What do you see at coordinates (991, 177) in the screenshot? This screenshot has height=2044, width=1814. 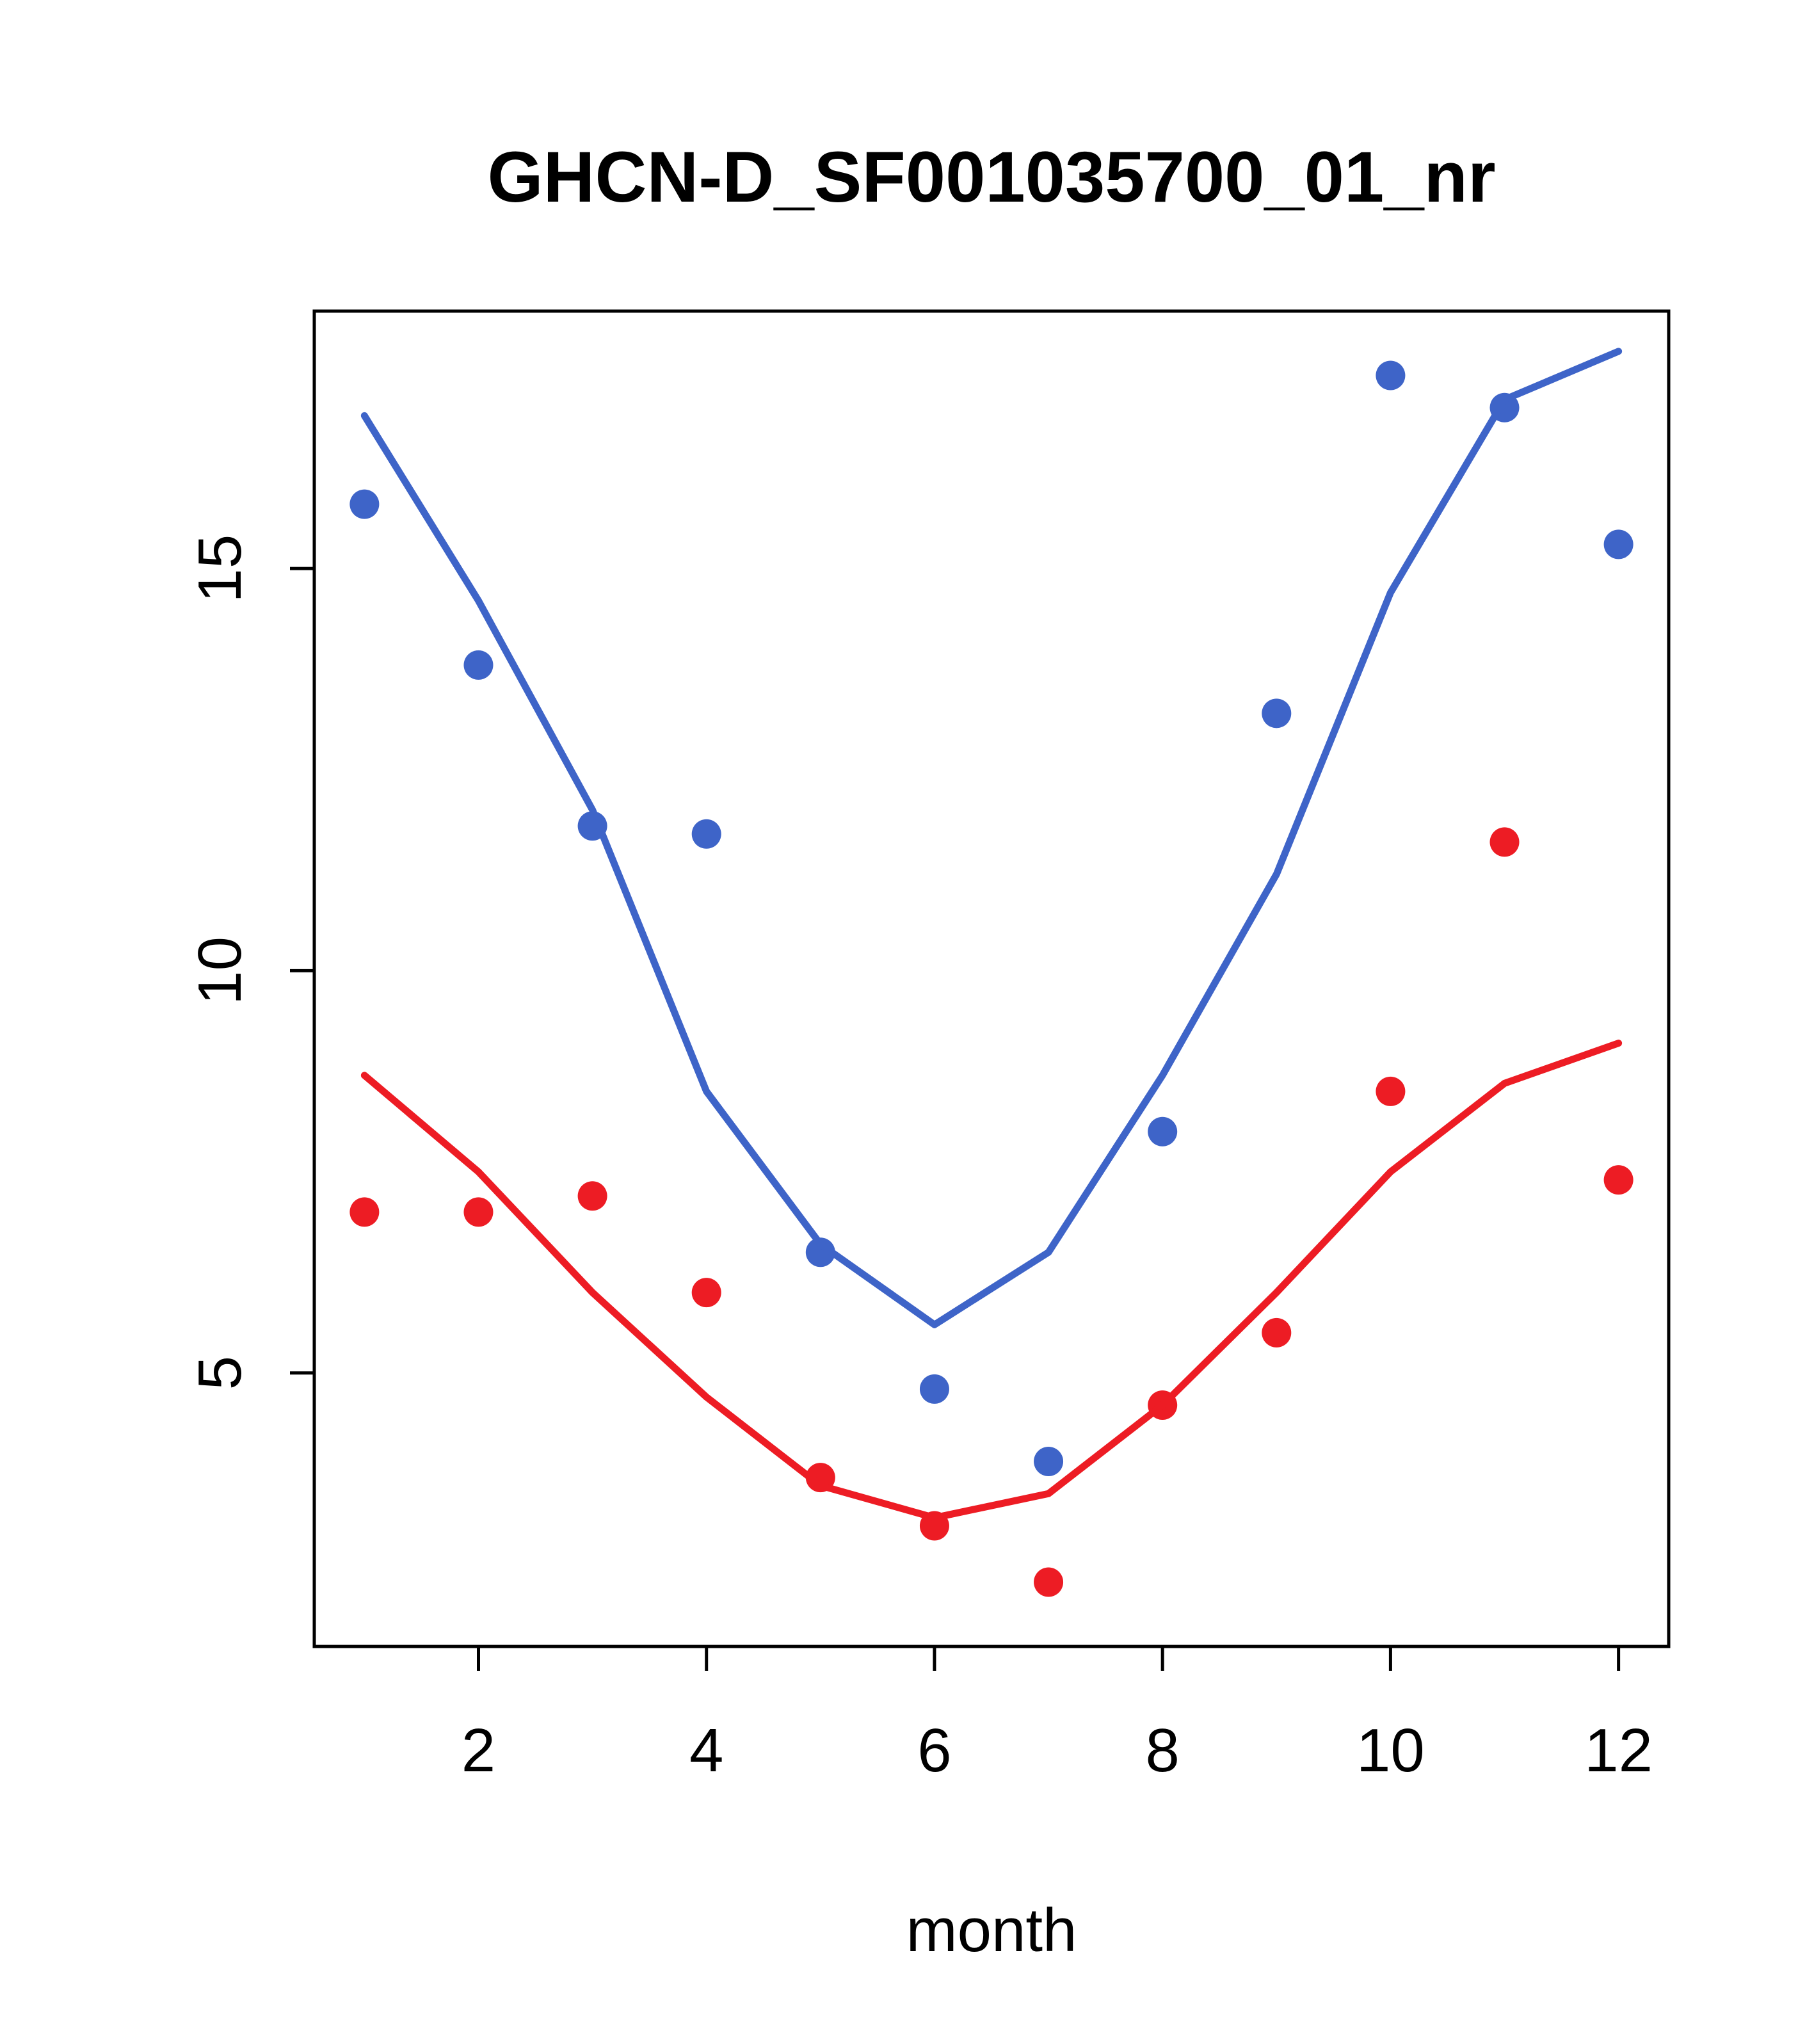 I see `chart-title: GHCN-D_SF001035700_01_nr` at bounding box center [991, 177].